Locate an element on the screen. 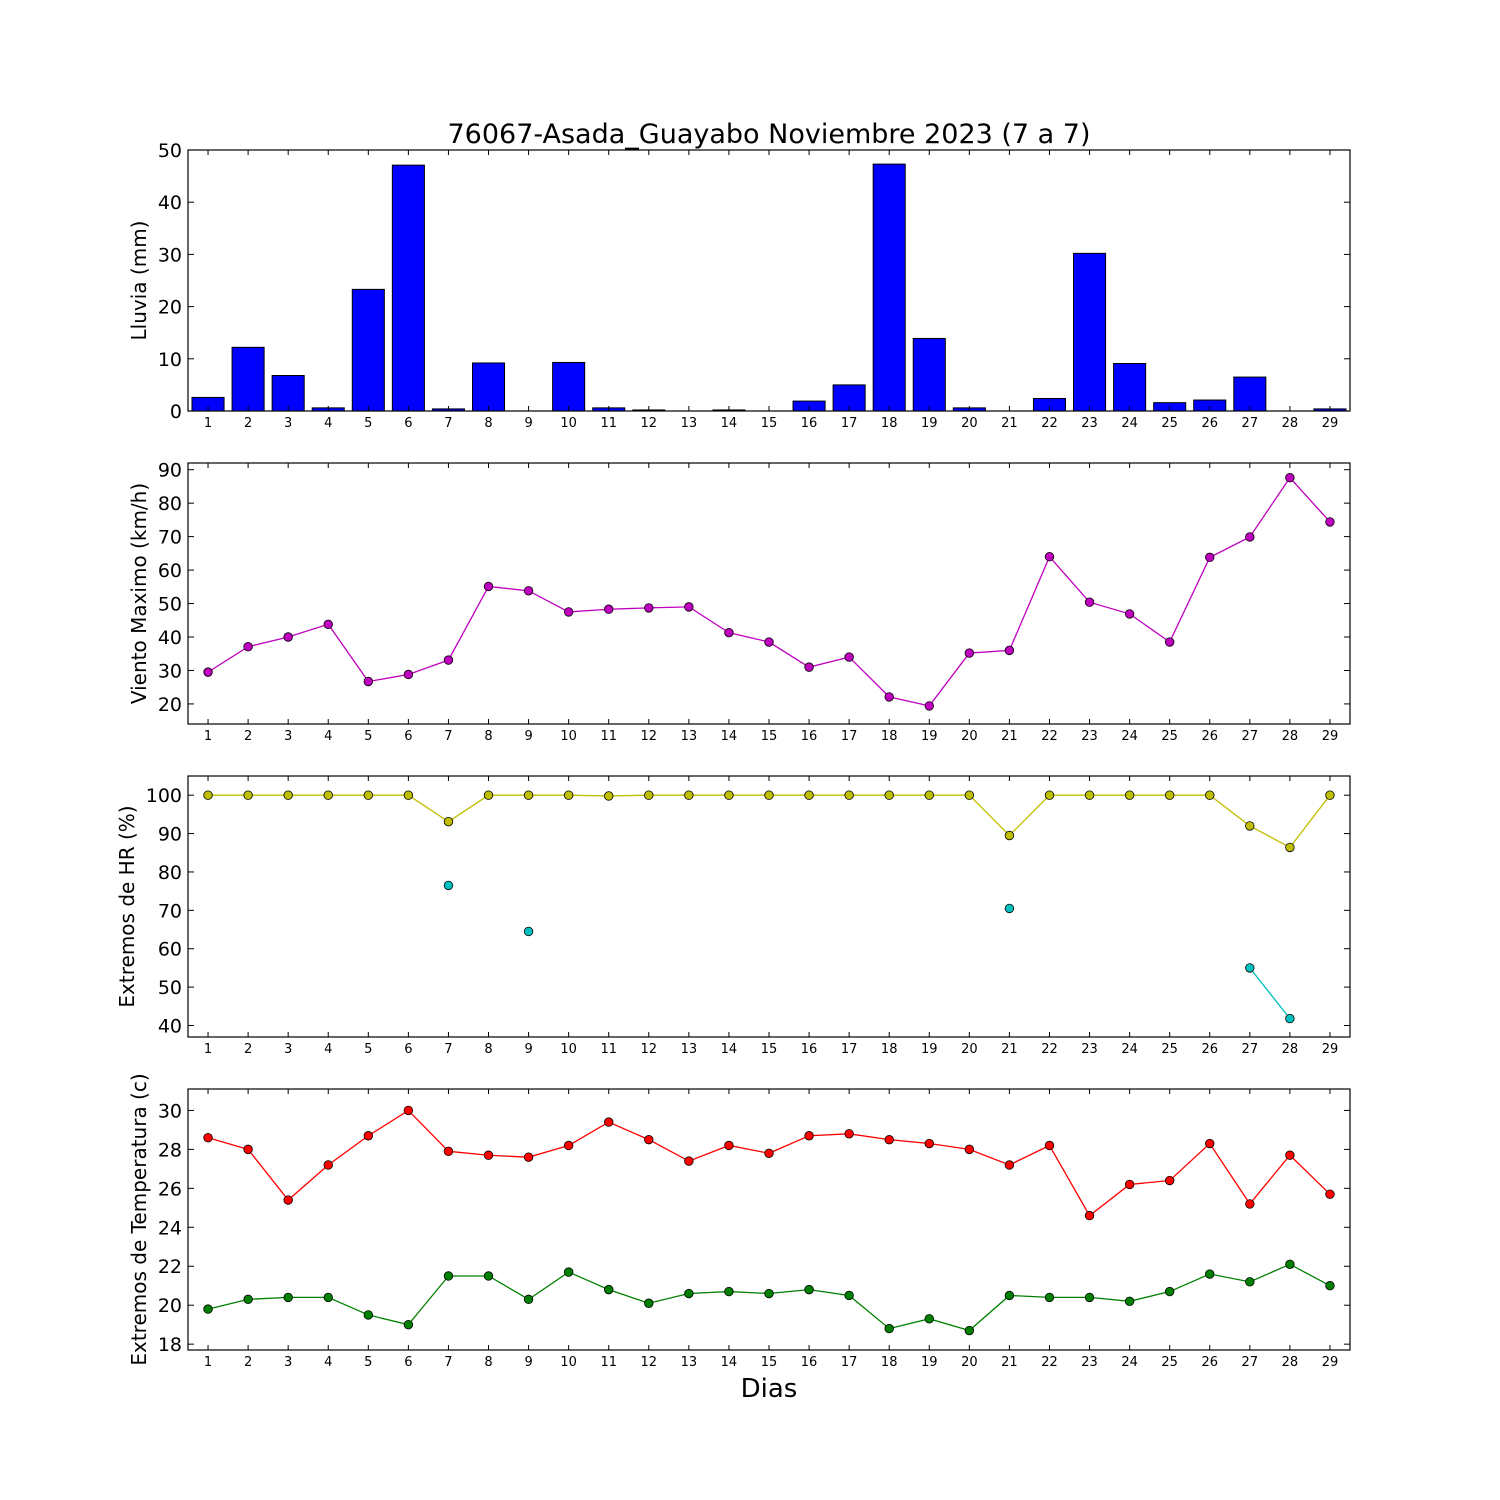 This screenshot has width=1500, height=1500. x-tick-label: 6 is located at coordinates (408, 1049).